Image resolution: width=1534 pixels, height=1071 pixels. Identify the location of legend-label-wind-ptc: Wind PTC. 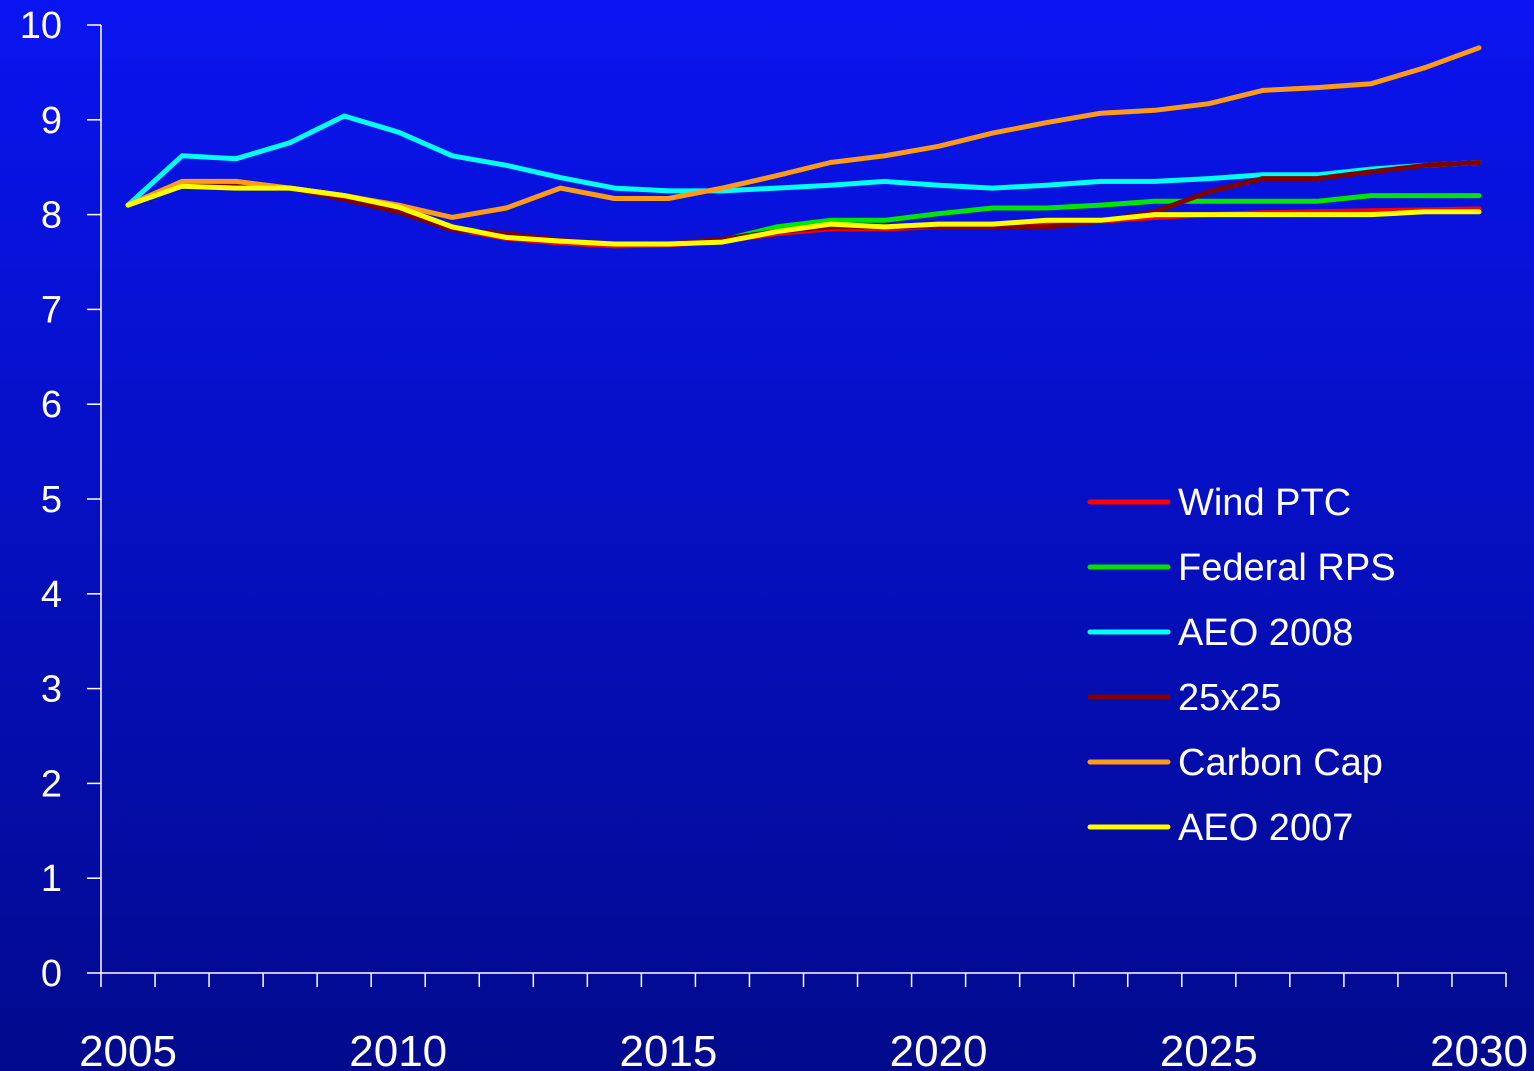
(1264, 503).